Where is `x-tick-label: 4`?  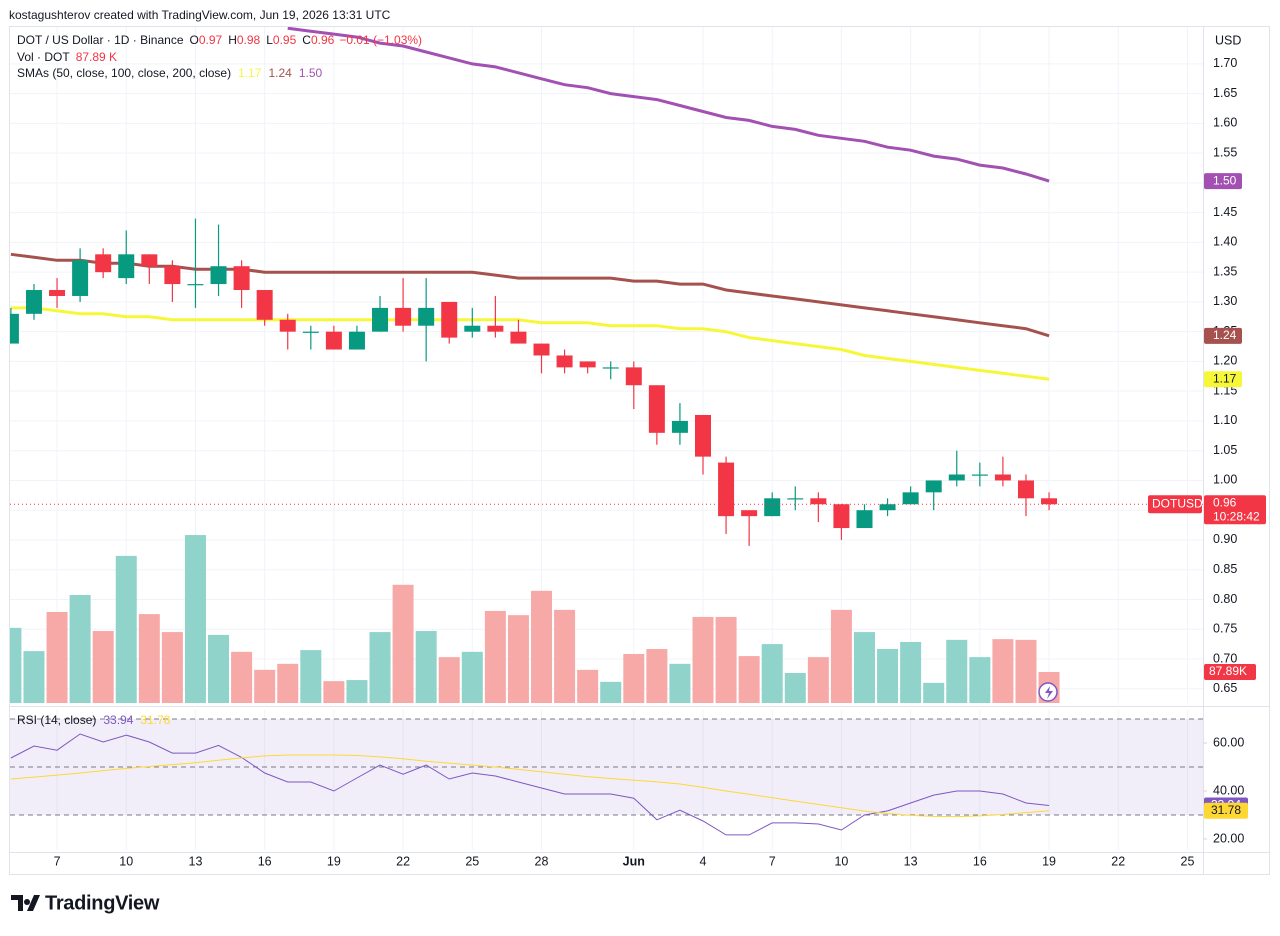 x-tick-label: 4 is located at coordinates (703, 861).